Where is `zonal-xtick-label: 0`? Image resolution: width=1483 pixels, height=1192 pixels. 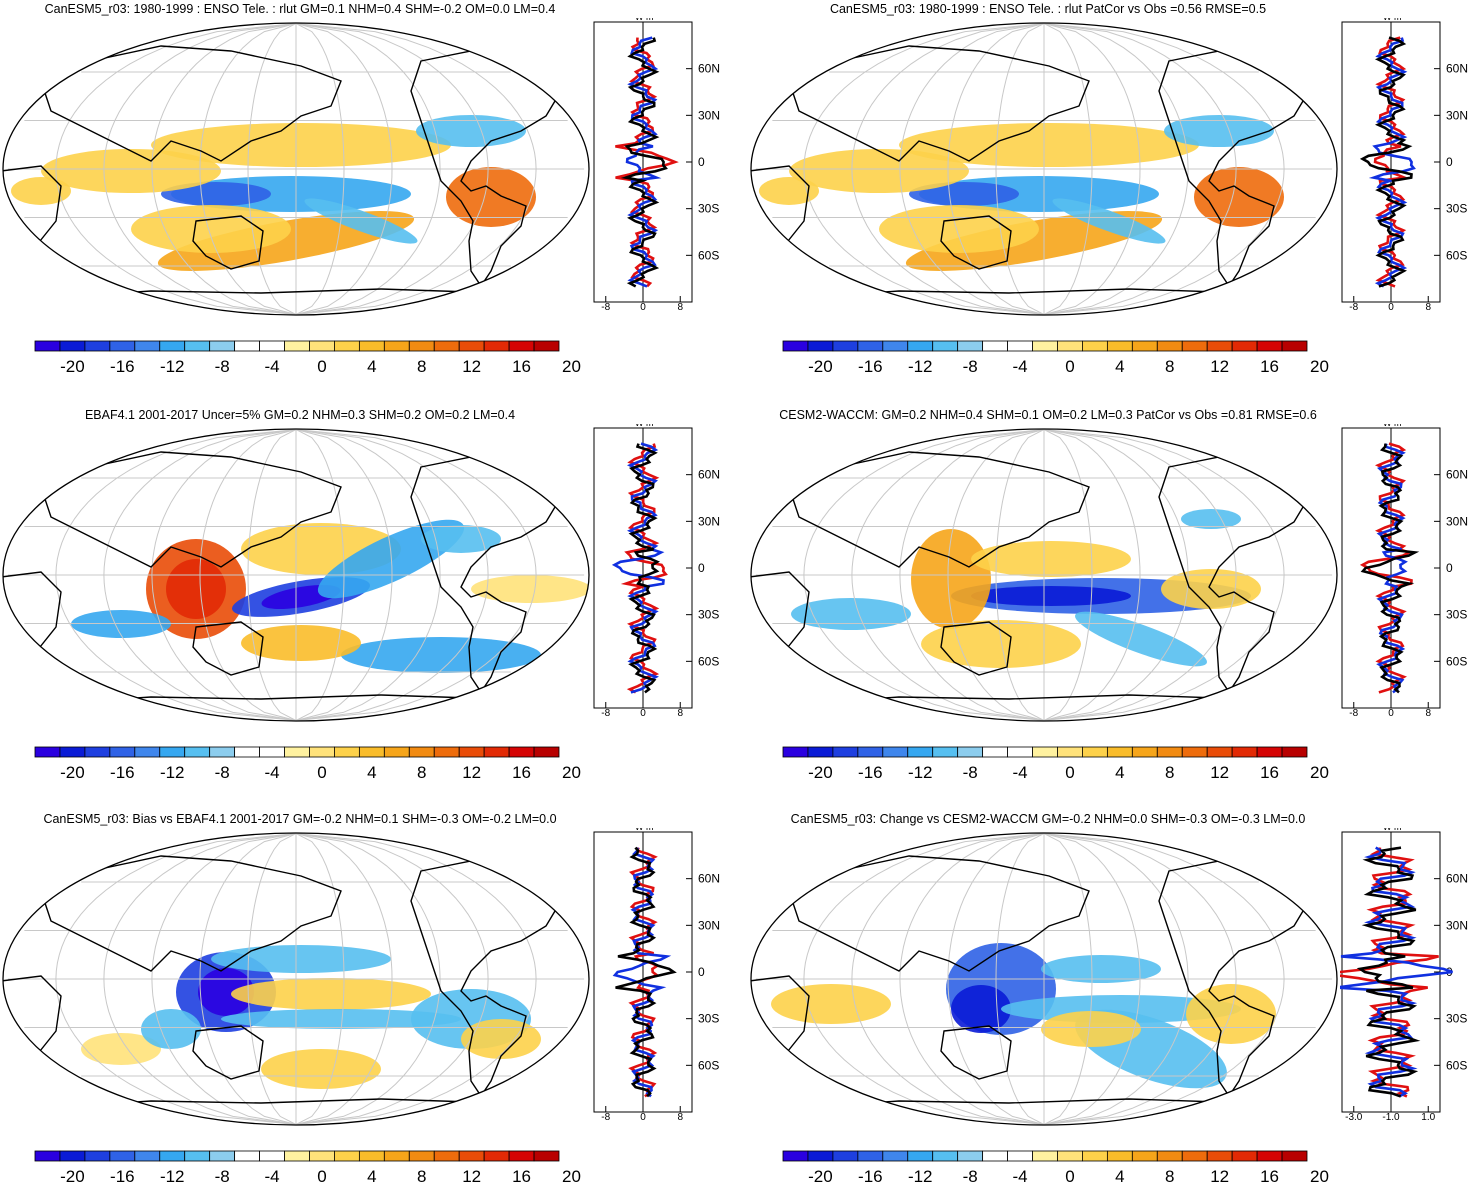 zonal-xtick-label: 0 is located at coordinates (643, 713).